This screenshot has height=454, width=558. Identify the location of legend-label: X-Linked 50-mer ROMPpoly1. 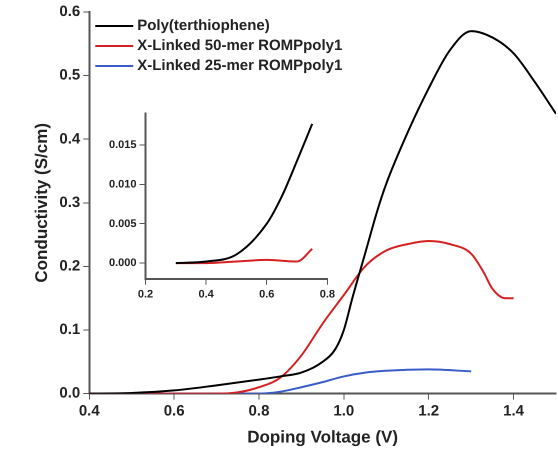
(239, 45).